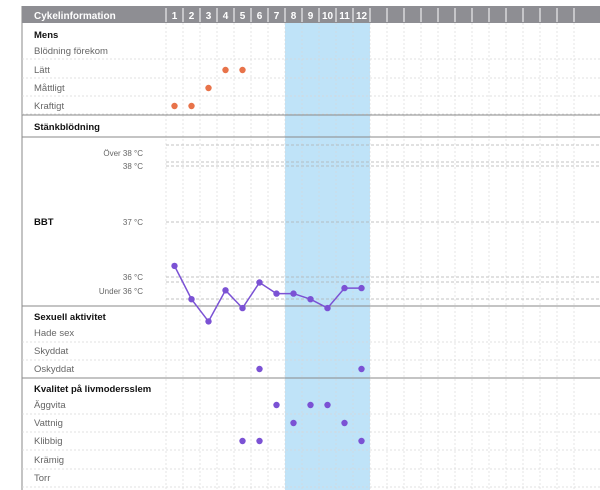  I want to click on sex-row-label: Skyddat, so click(51, 351).